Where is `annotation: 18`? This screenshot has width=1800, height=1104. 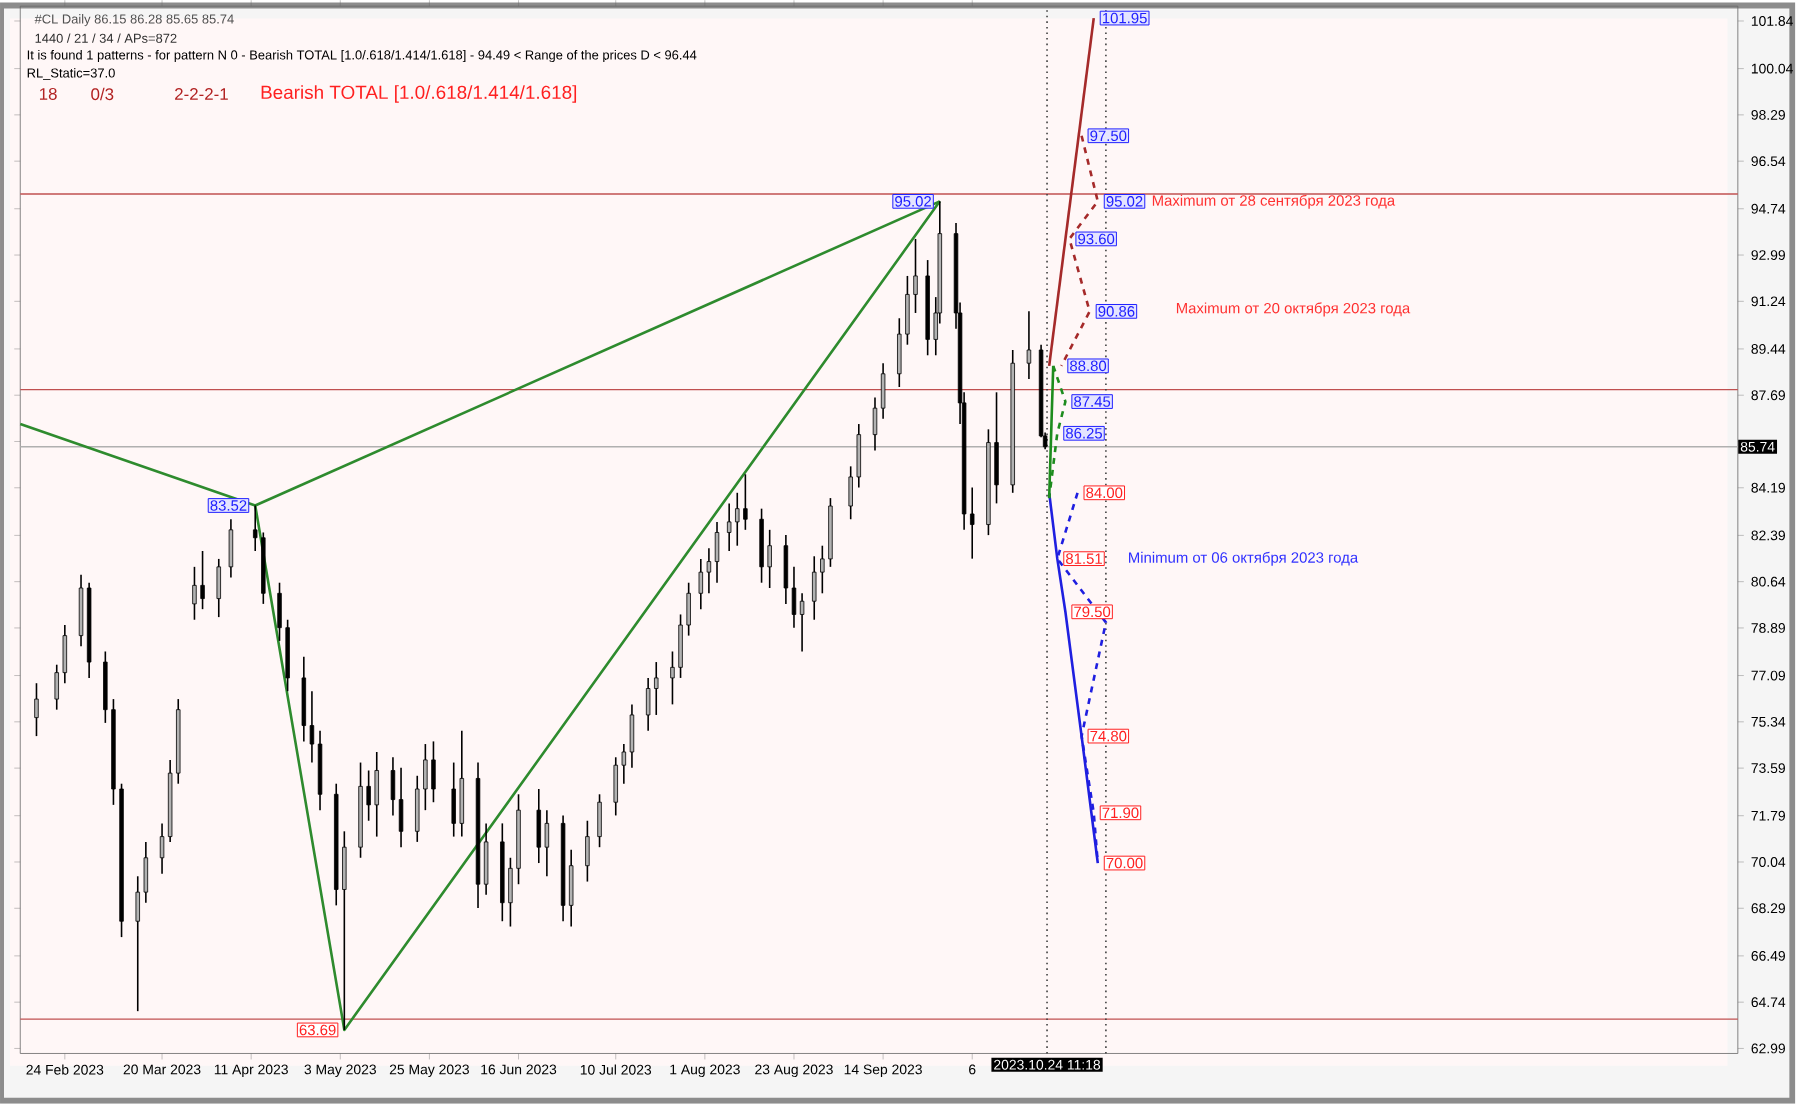 annotation: 18 is located at coordinates (48, 94).